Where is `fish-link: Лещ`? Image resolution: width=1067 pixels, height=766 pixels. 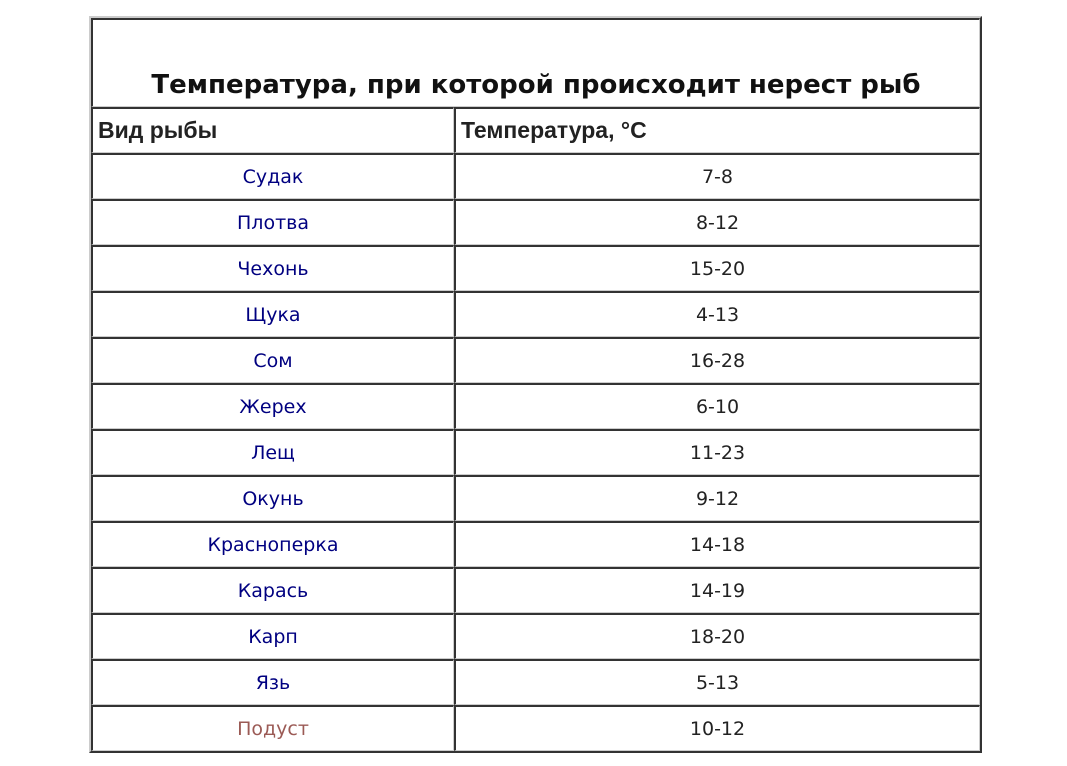
fish-link: Лещ is located at coordinates (273, 452).